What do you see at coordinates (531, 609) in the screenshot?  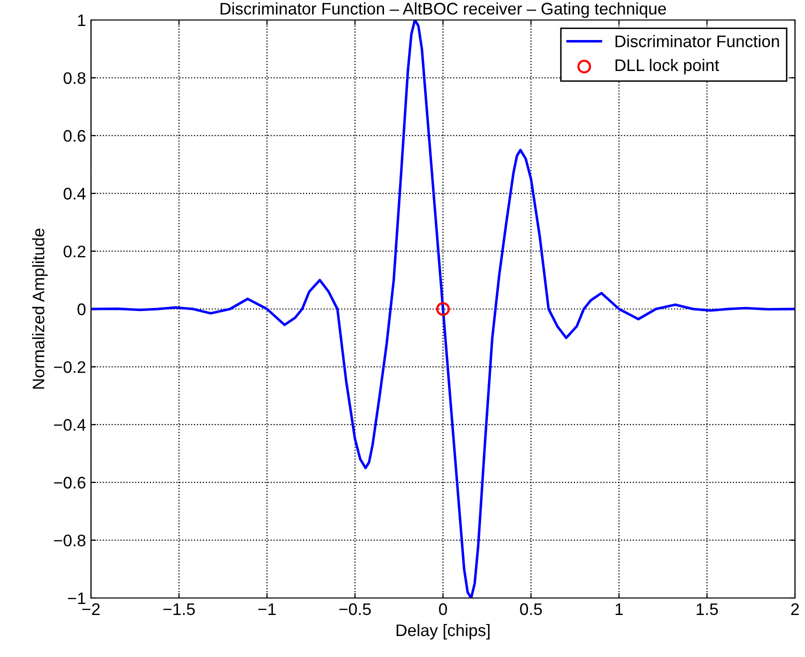 I see `x-tick-label: 0.5` at bounding box center [531, 609].